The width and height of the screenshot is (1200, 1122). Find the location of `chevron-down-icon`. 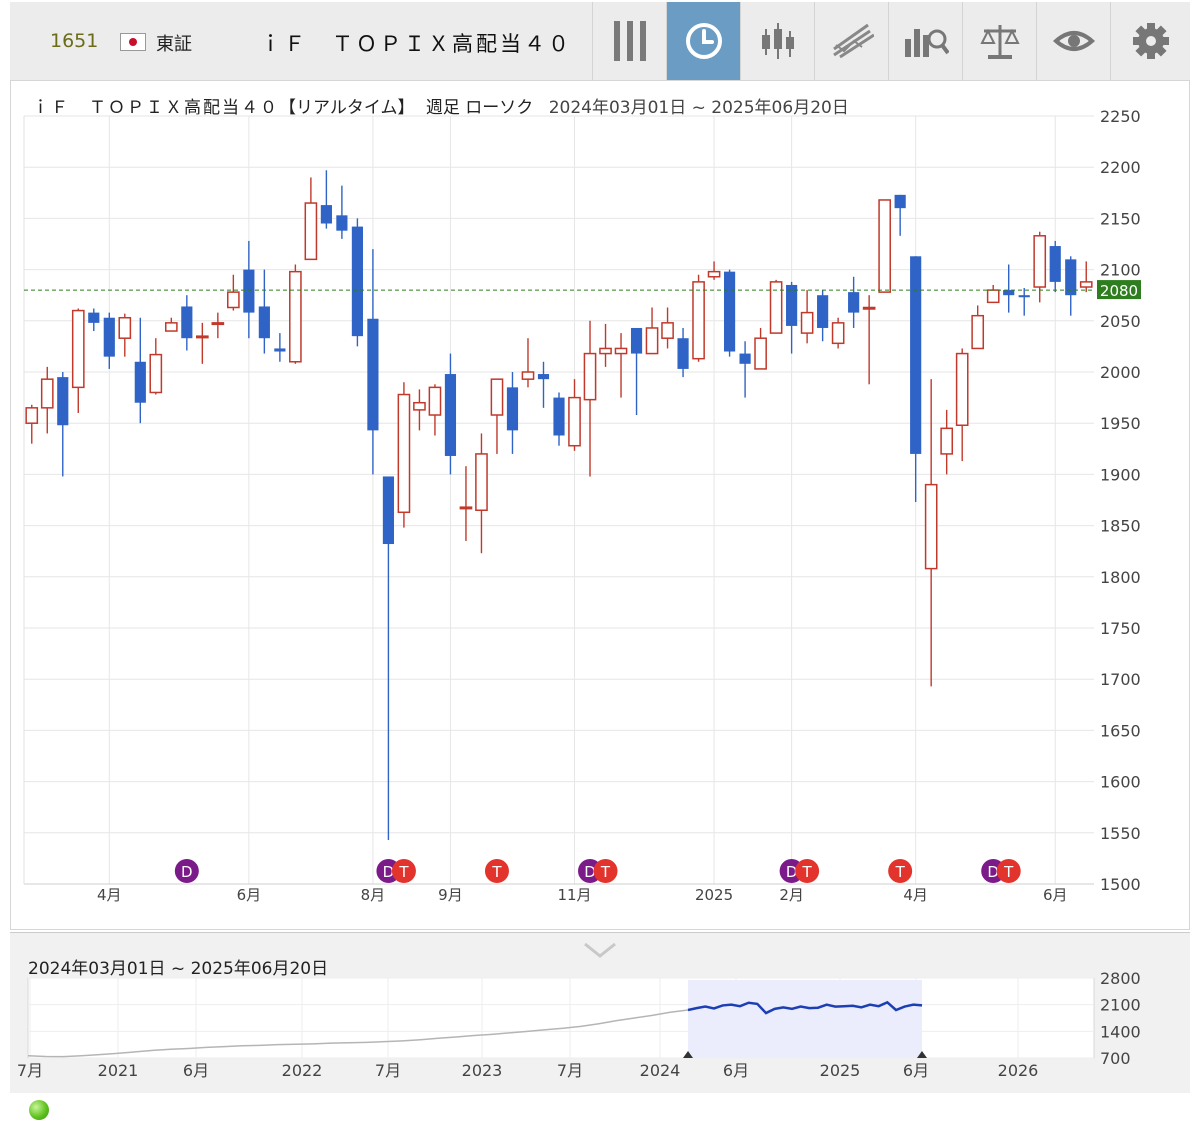

chevron-down-icon is located at coordinates (600, 950).